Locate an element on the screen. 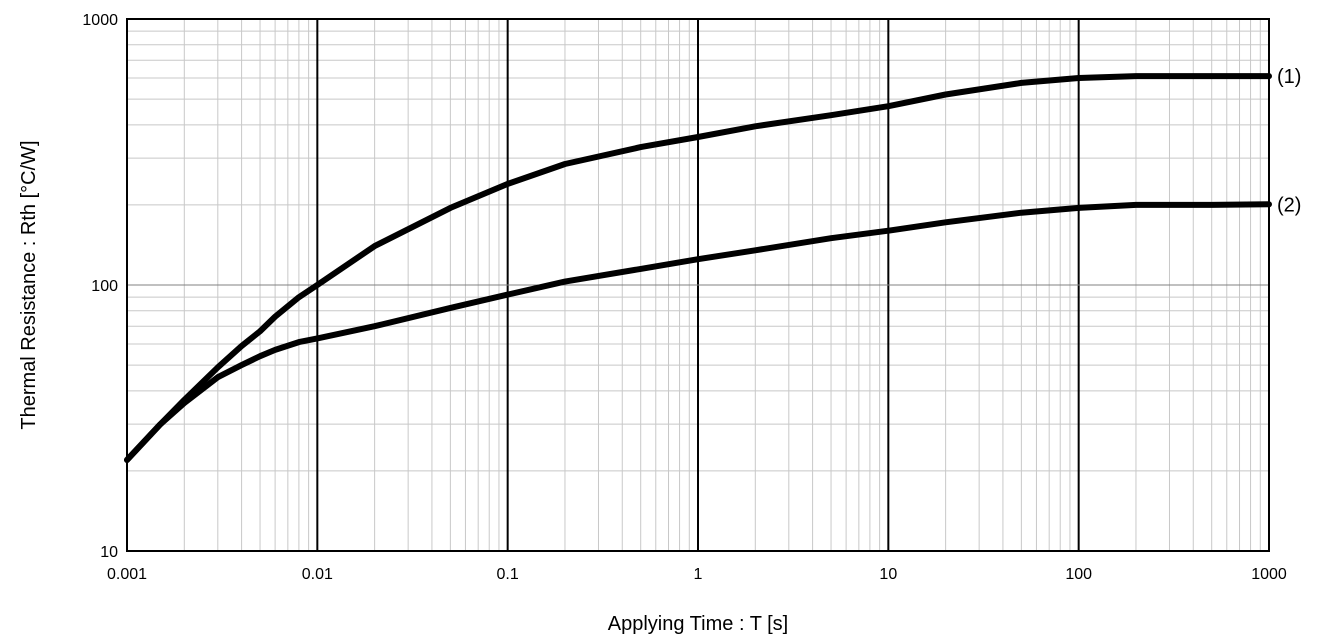 The image size is (1321, 641). y-tick-label: 10 is located at coordinates (109, 552).